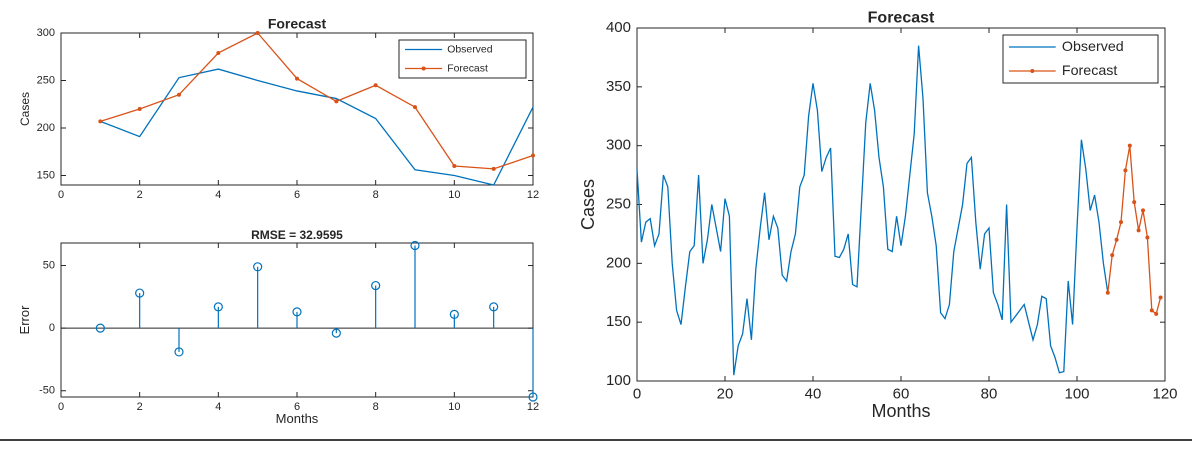 The height and width of the screenshot is (450, 1192). I want to click on chart-title: RMSE = 32.9595, so click(297, 235).